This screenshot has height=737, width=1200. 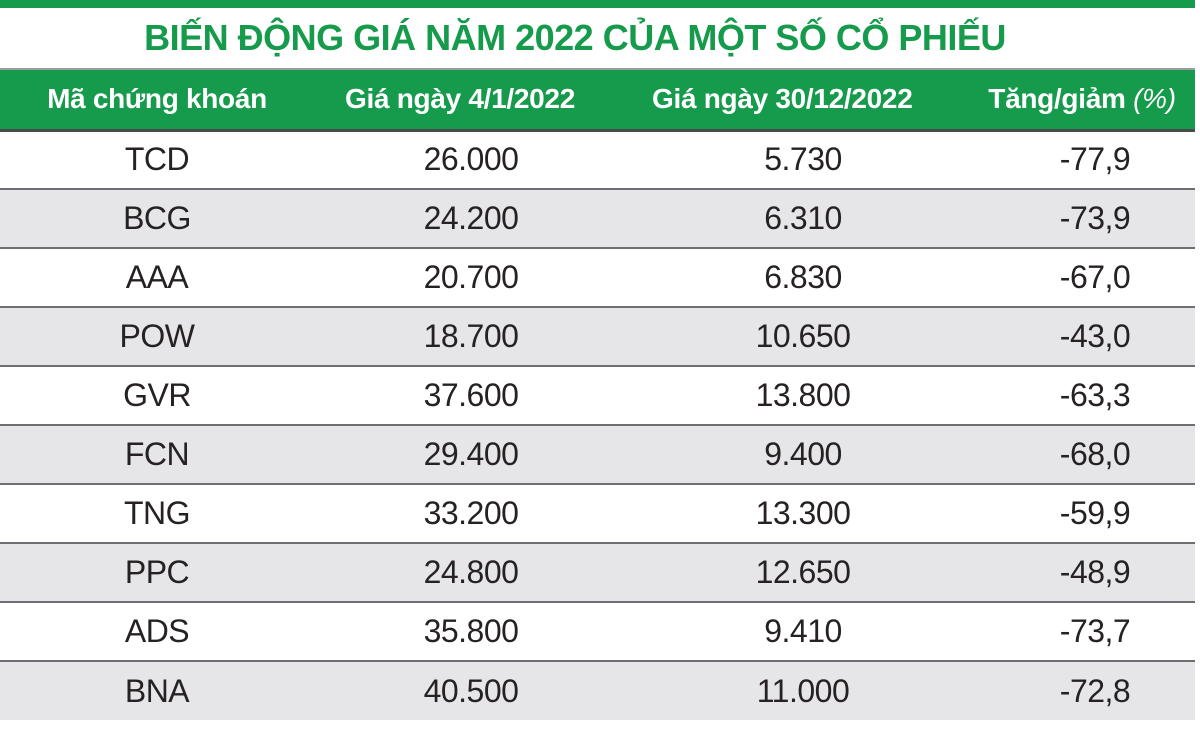 I want to click on price-end-cell: 10.650, so click(x=799, y=336).